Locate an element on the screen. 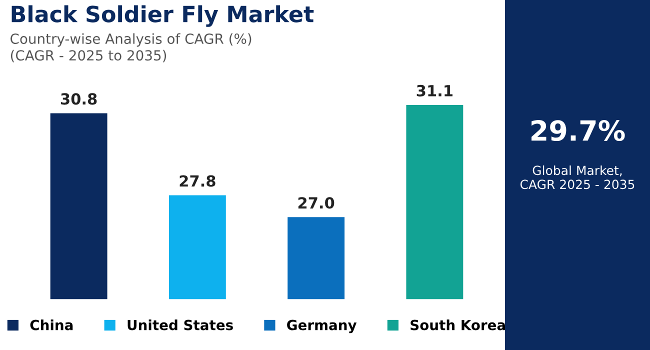 This screenshot has width=650, height=350. data-label: 31.1 is located at coordinates (434, 90).